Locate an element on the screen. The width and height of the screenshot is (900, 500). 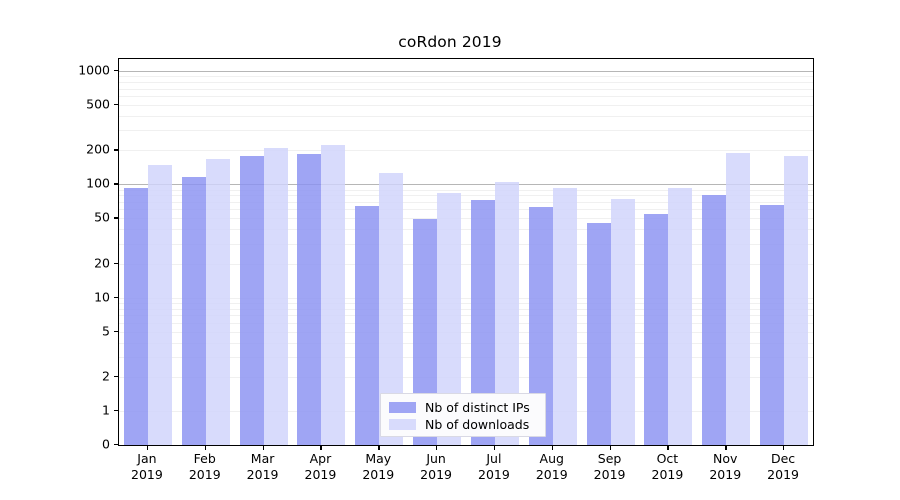
x-axis-tick-label: Feb 2019 is located at coordinates (205, 467).